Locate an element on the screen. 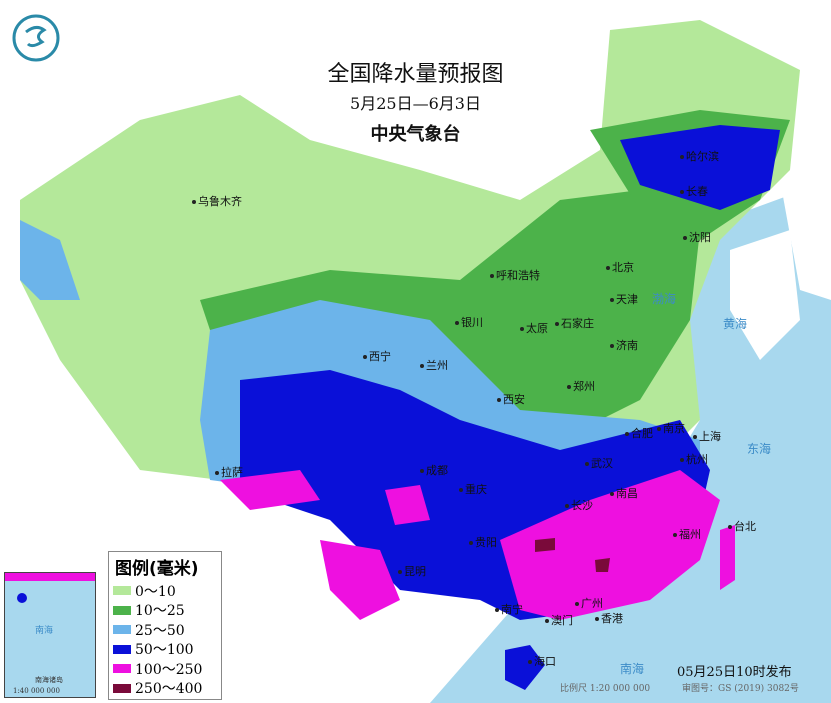 The image size is (831, 703). approval-number: 审图号：GS (2019) 3082号 is located at coordinates (740, 689).